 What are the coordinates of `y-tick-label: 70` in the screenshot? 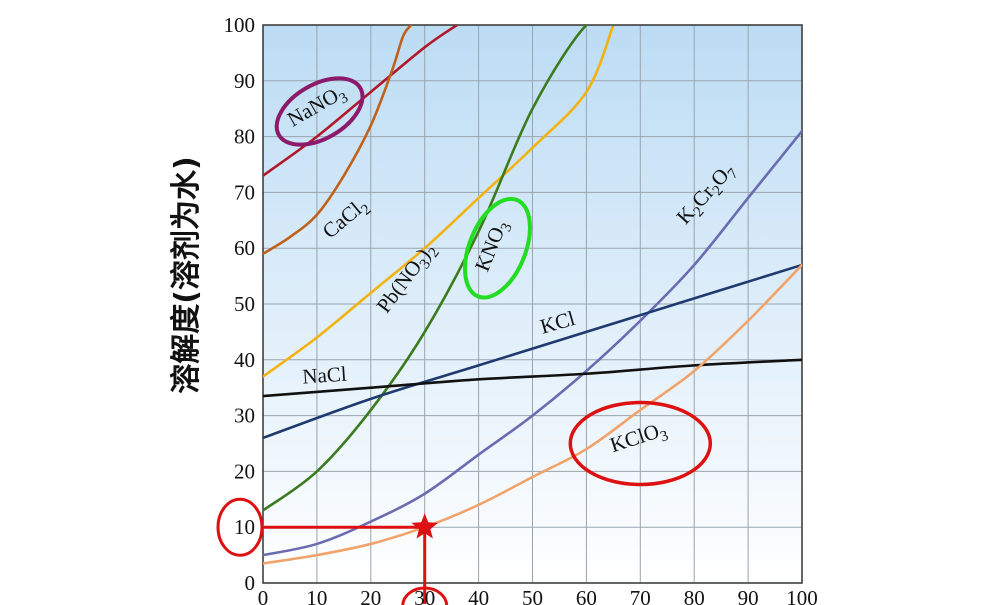 It's located at (244, 192).